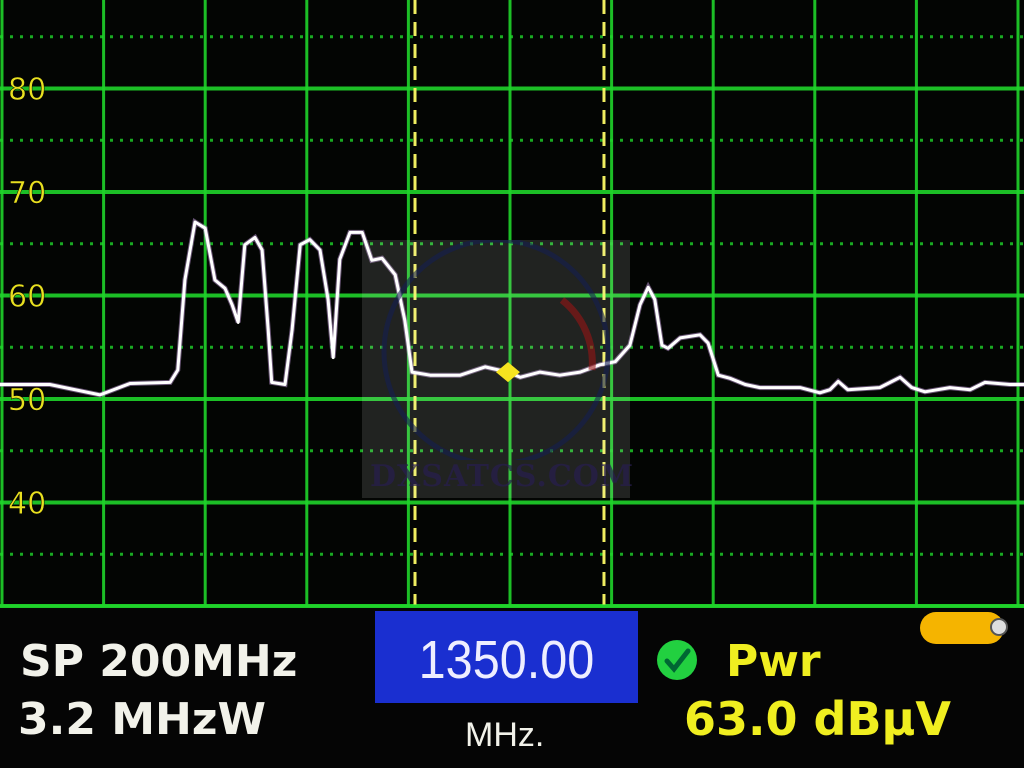  I want to click on watermark-text: DXSATCS.COM, so click(502, 476).